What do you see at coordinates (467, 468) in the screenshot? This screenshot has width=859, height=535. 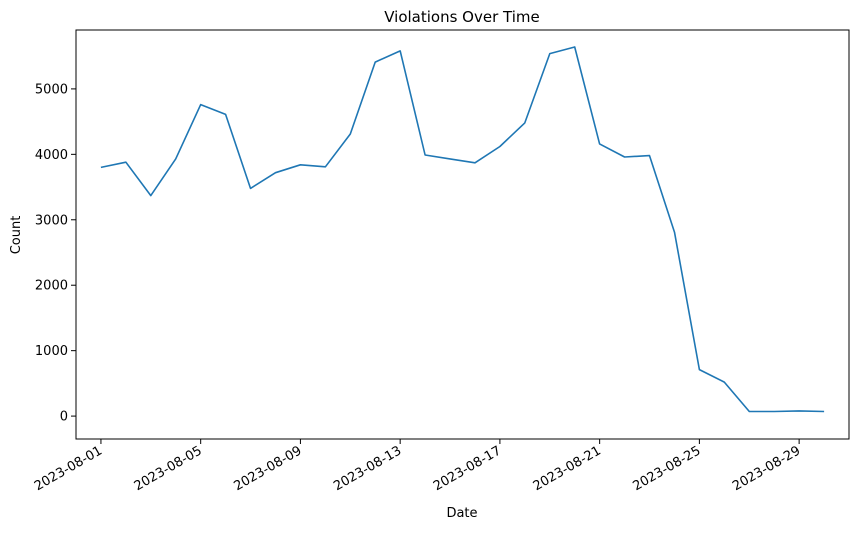 I see `x-tick-label: 2023-08-17` at bounding box center [467, 468].